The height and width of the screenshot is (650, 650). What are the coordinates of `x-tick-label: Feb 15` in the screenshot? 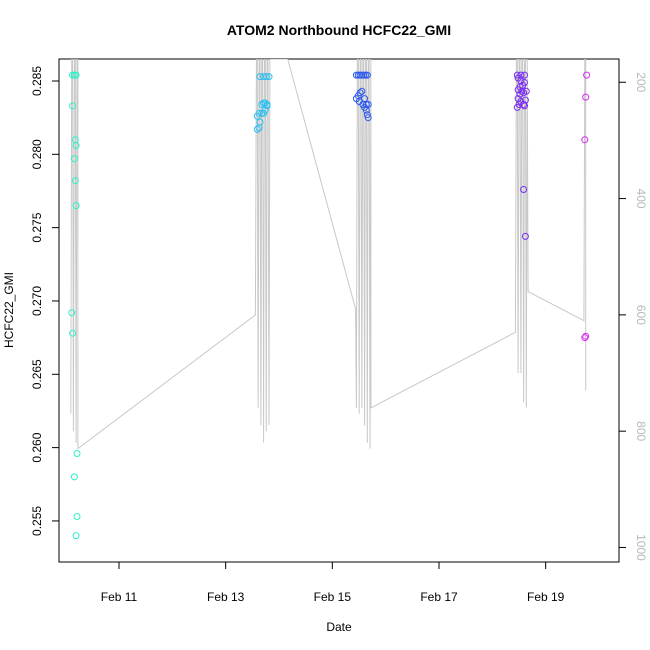 It's located at (333, 597).